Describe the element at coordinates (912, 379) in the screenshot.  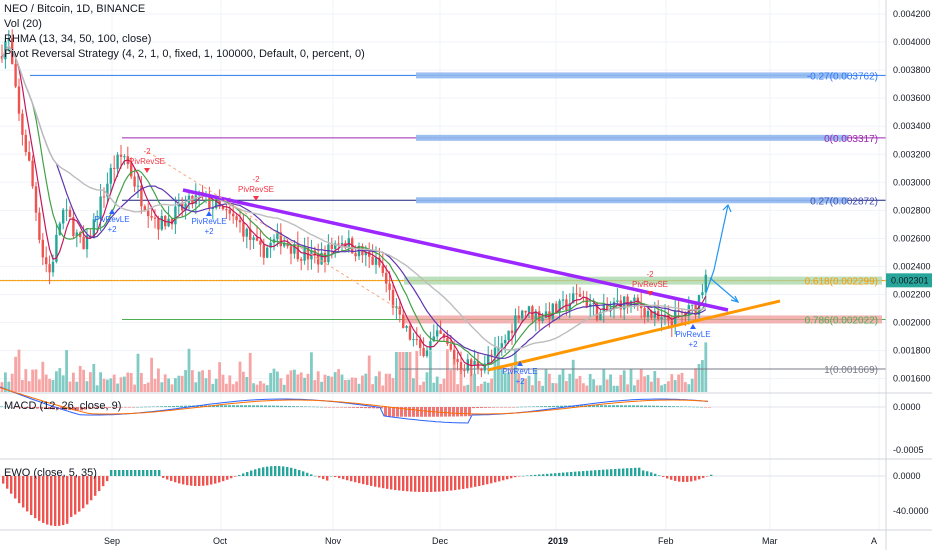
I see `price-tick-label: 0.001600` at that location.